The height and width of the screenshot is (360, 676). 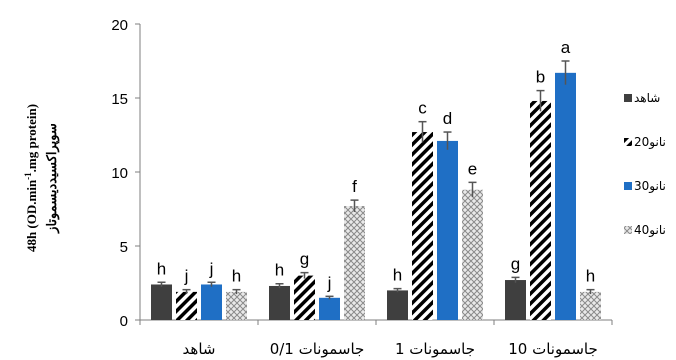 What do you see at coordinates (553, 349) in the screenshot?
I see `x-category-label: جاسمونات 10` at bounding box center [553, 349].